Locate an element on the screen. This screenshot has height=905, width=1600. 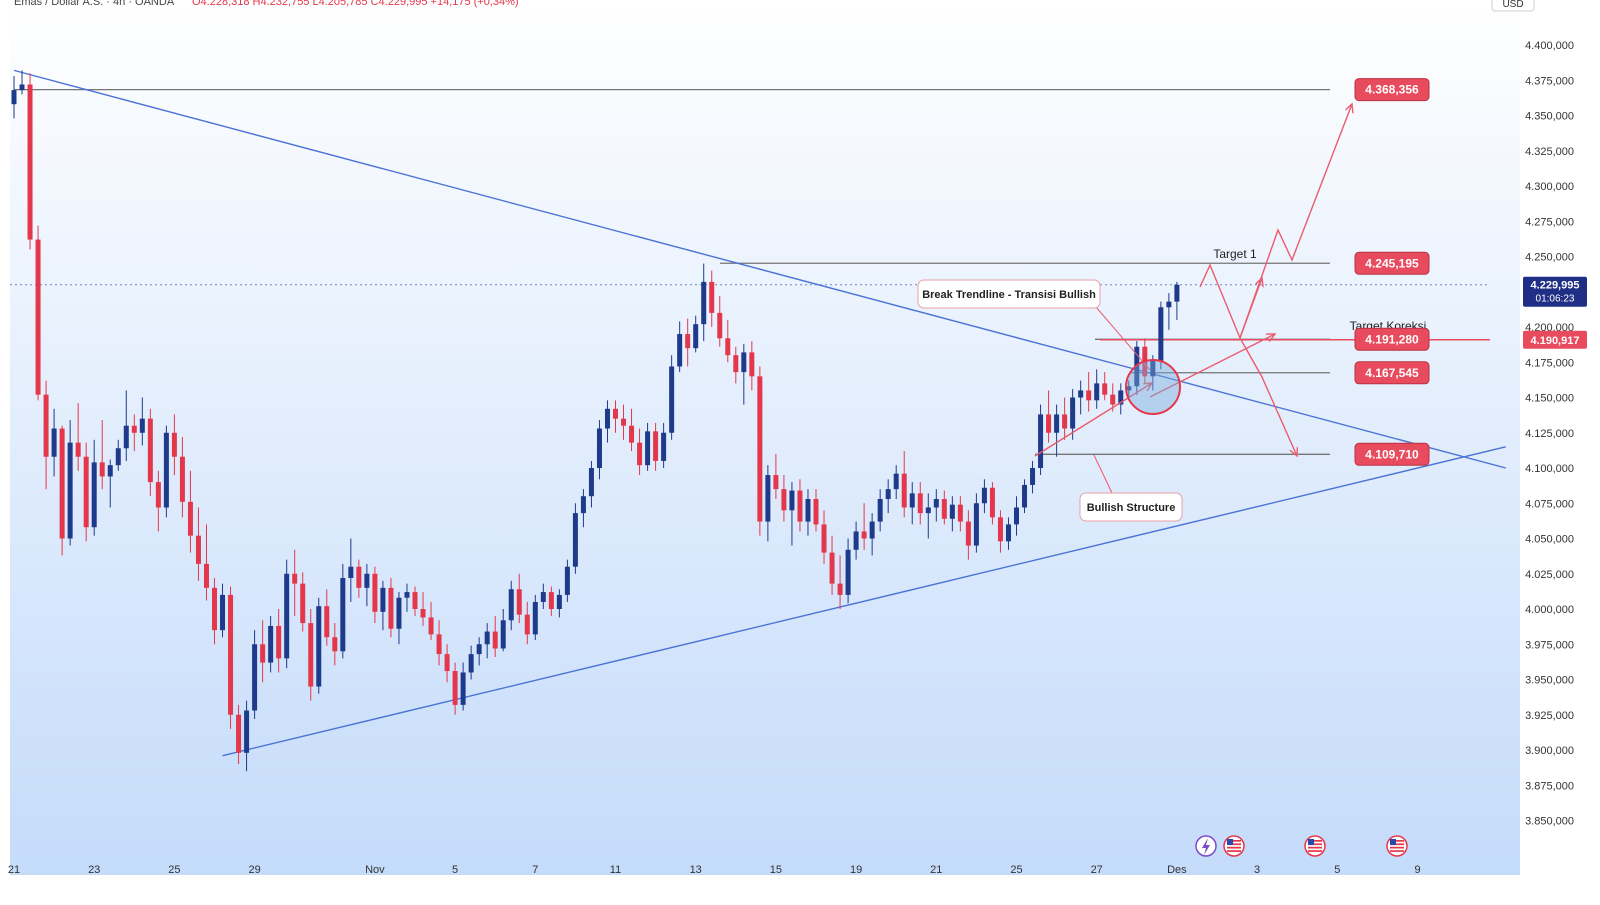
price-tick-label: 3.925,000 is located at coordinates (1549, 716).